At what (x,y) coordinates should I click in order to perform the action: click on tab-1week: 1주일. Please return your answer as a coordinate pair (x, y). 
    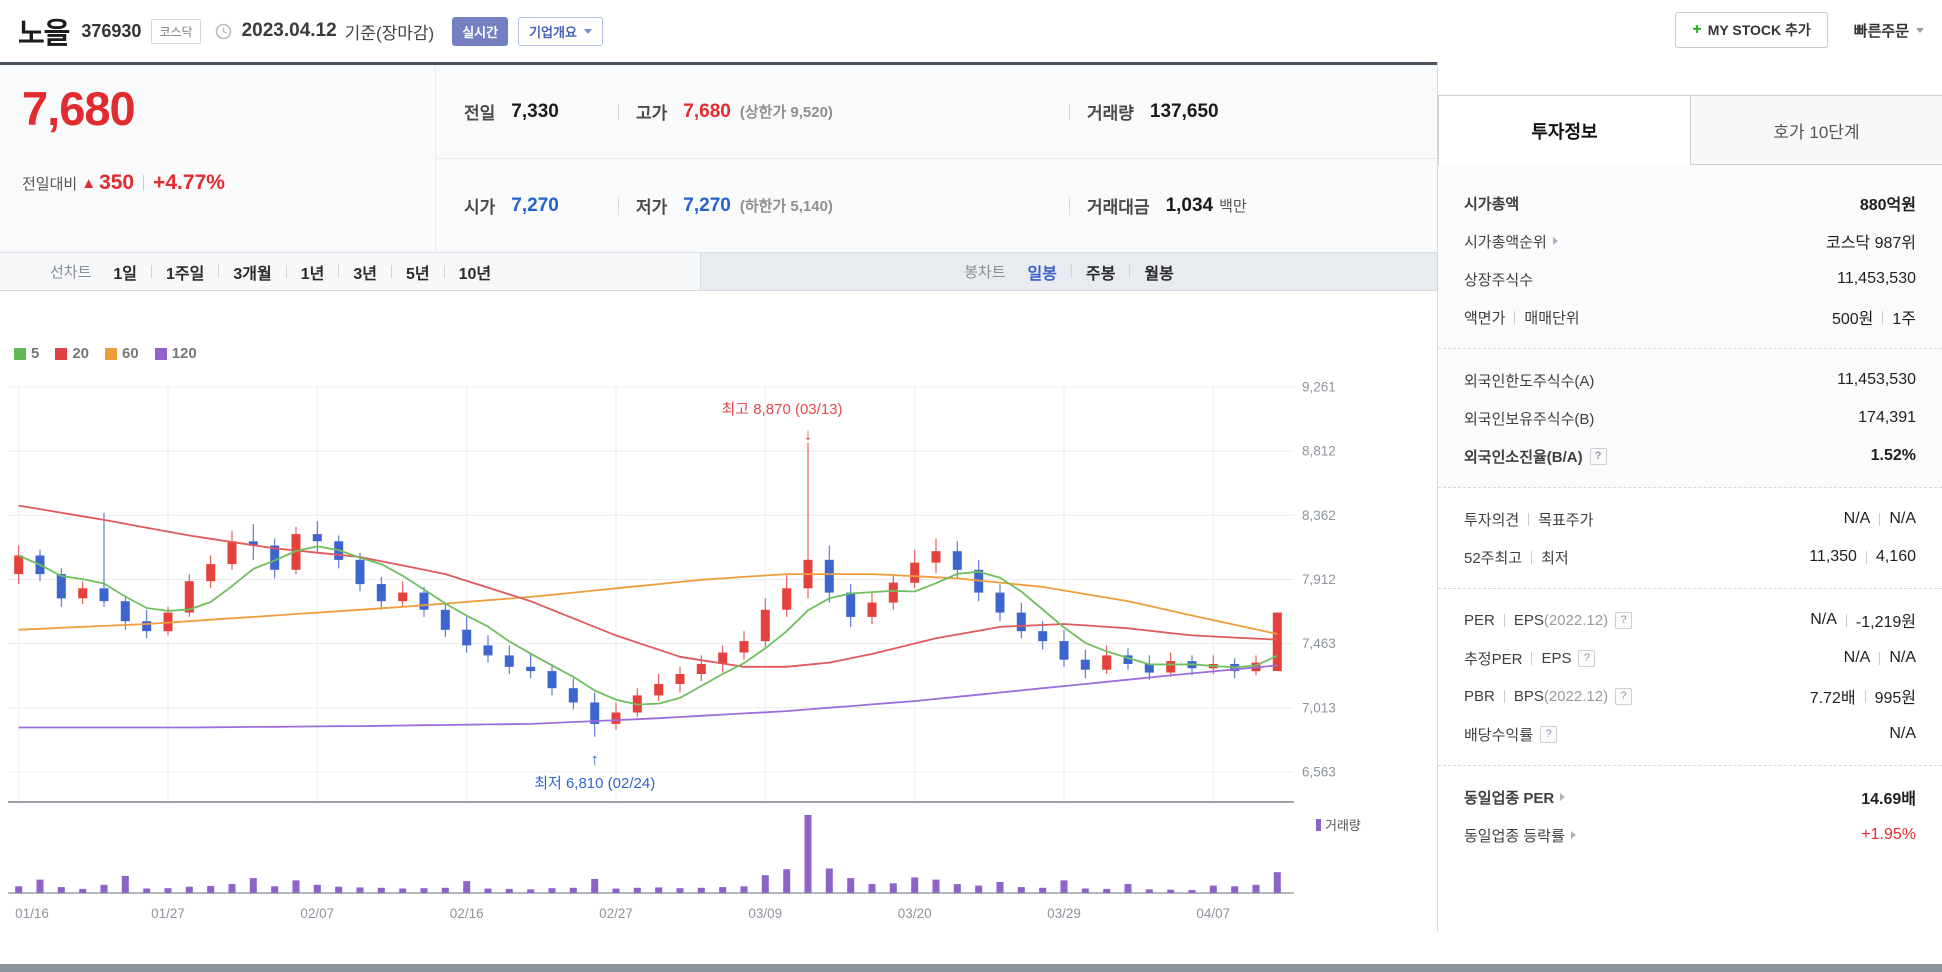
    Looking at the image, I should click on (185, 274).